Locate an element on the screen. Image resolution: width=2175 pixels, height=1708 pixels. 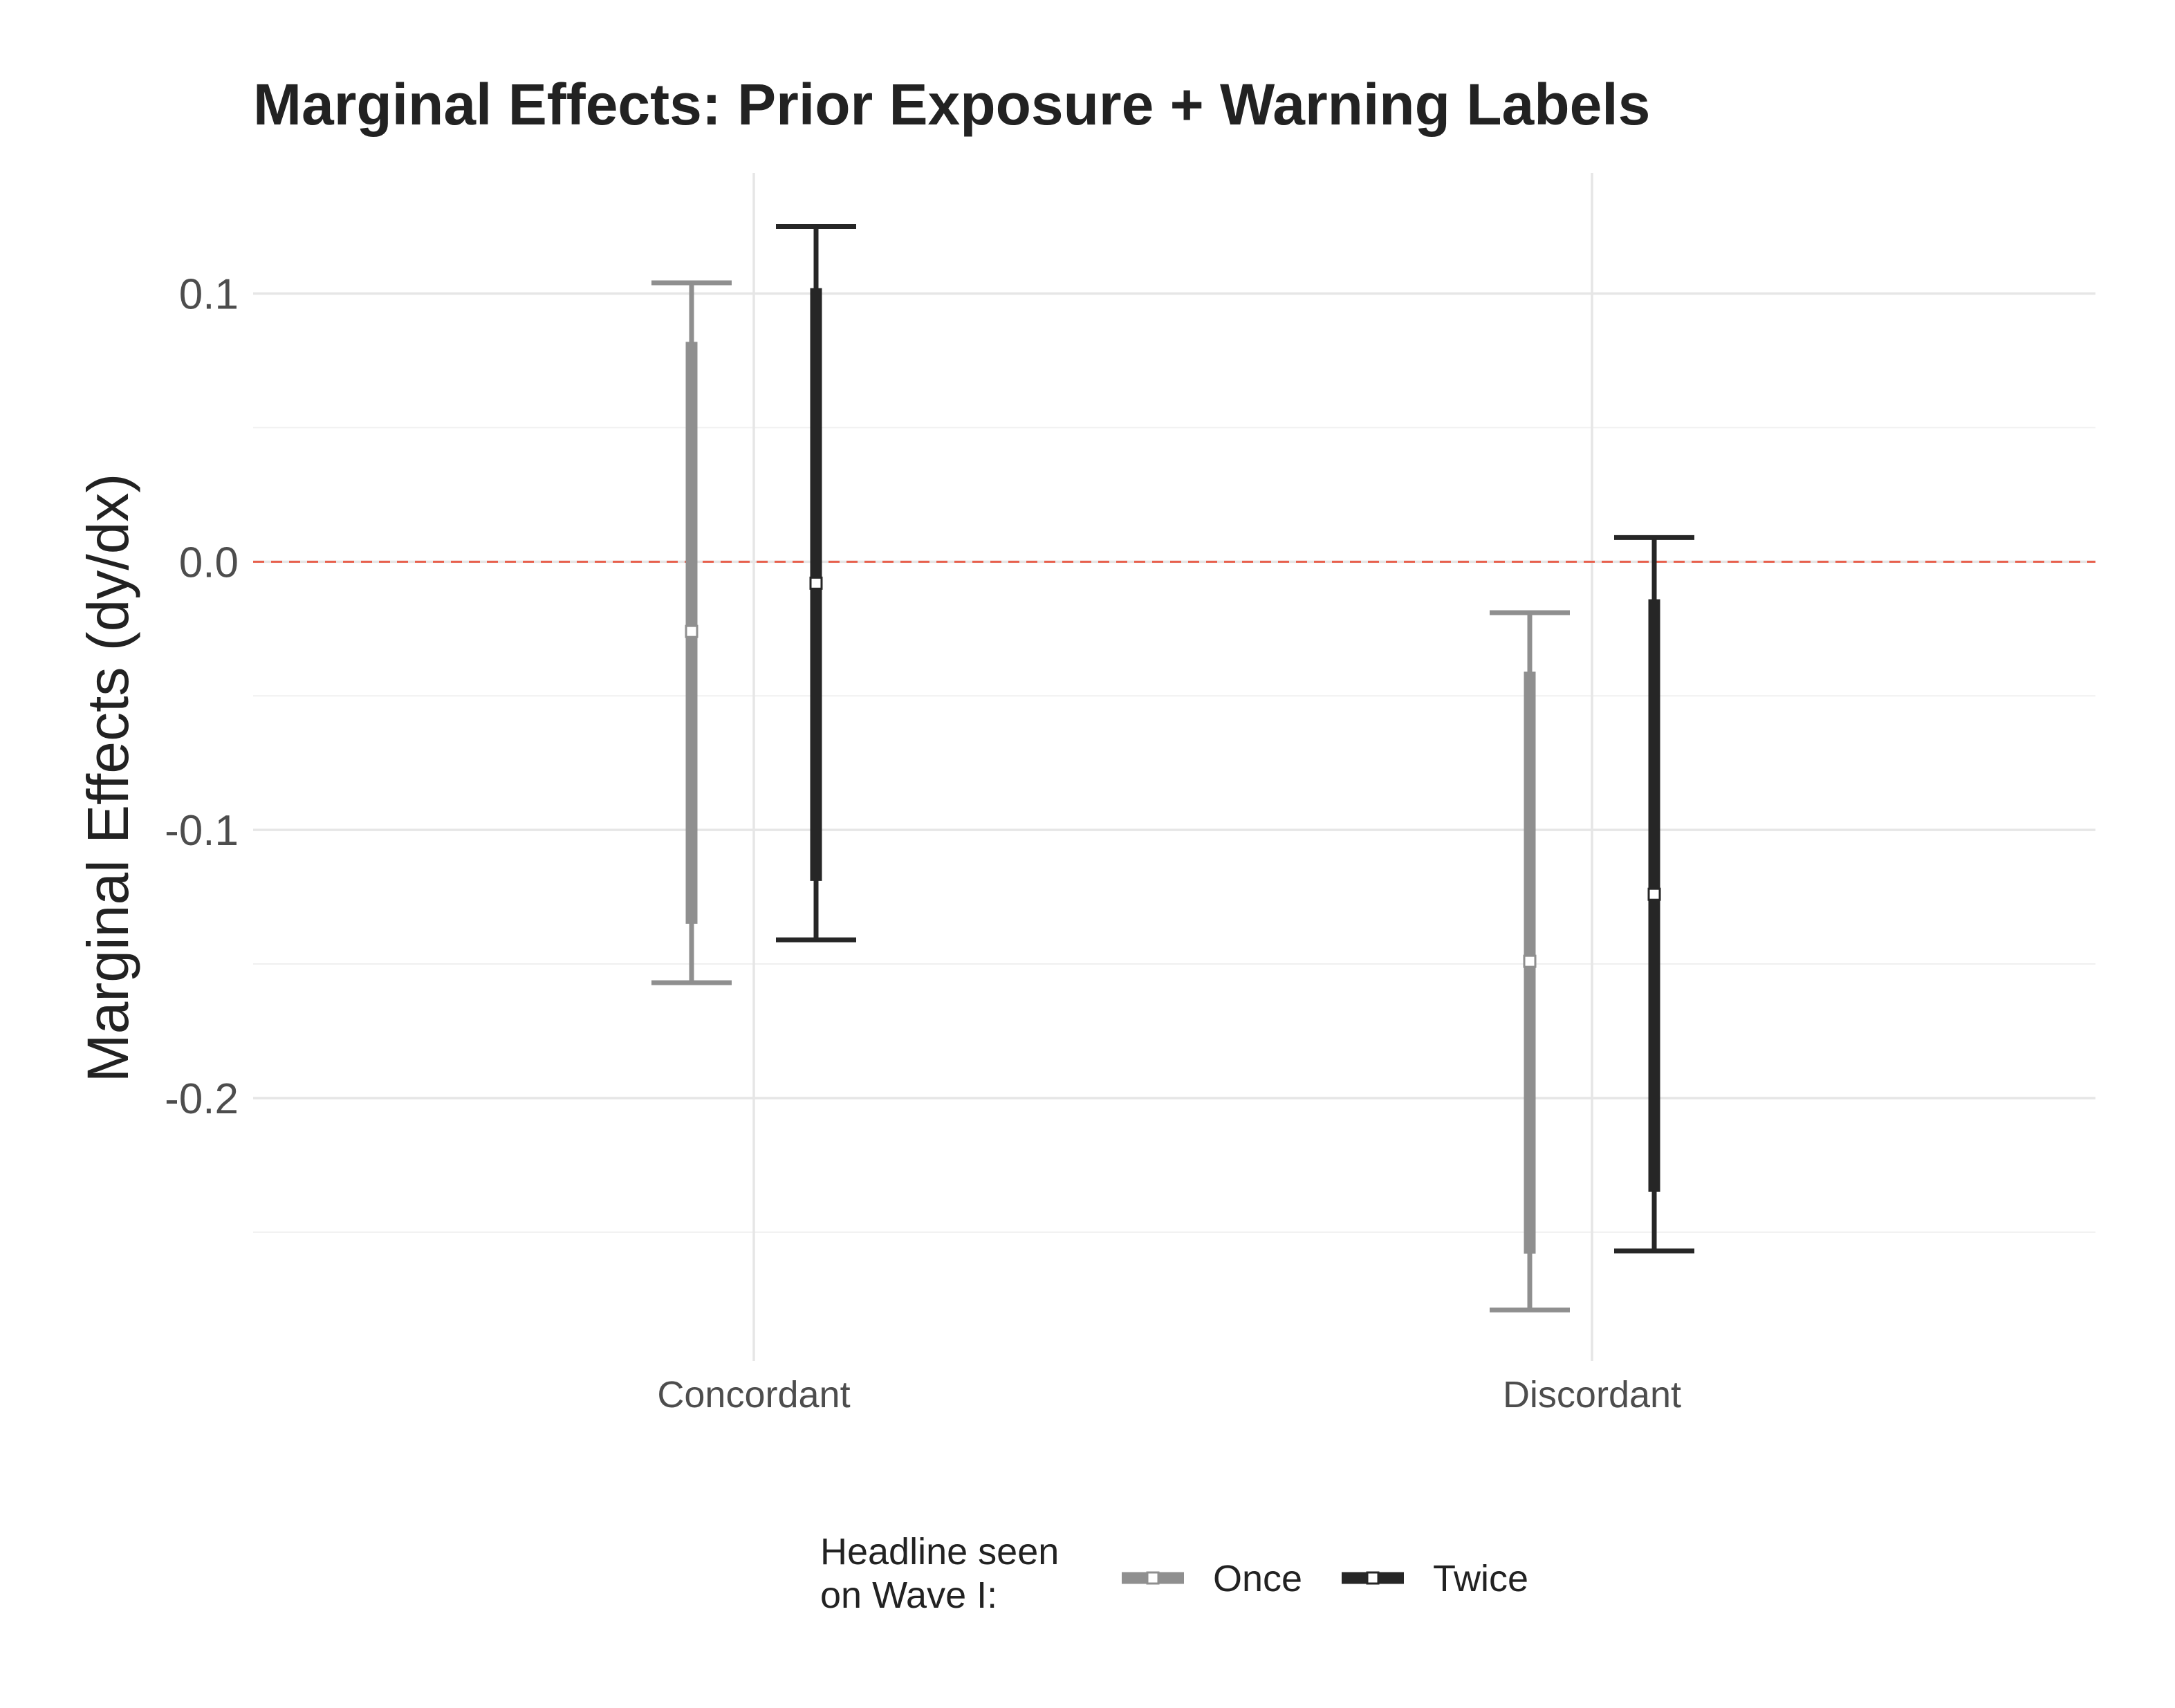
errorbar-twice-concordant is located at coordinates (816, 583).